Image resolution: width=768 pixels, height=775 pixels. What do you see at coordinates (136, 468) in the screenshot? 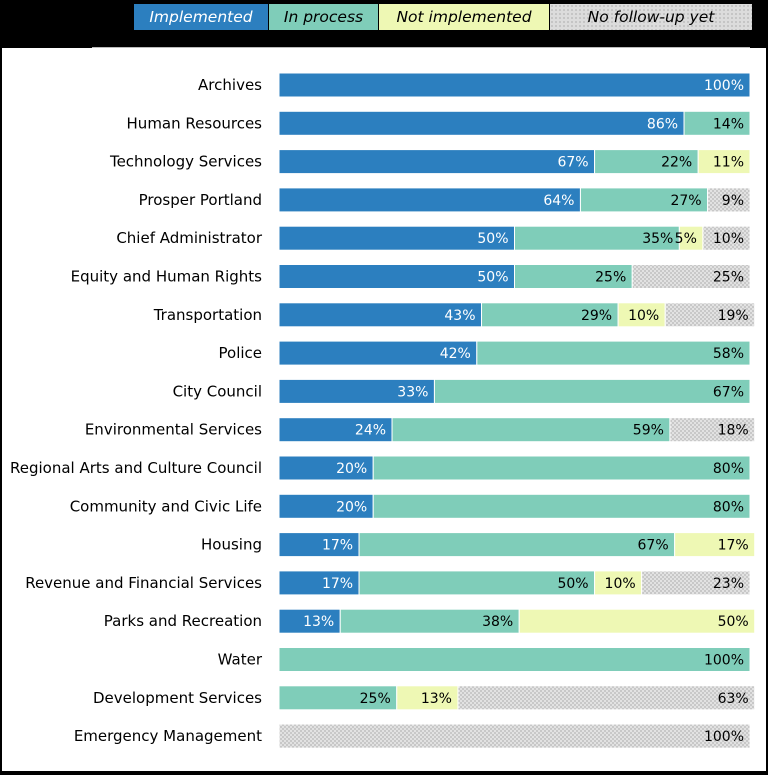
I see `category-label-regional-arts-and-culture-council: Regional Arts and Culture Council` at bounding box center [136, 468].